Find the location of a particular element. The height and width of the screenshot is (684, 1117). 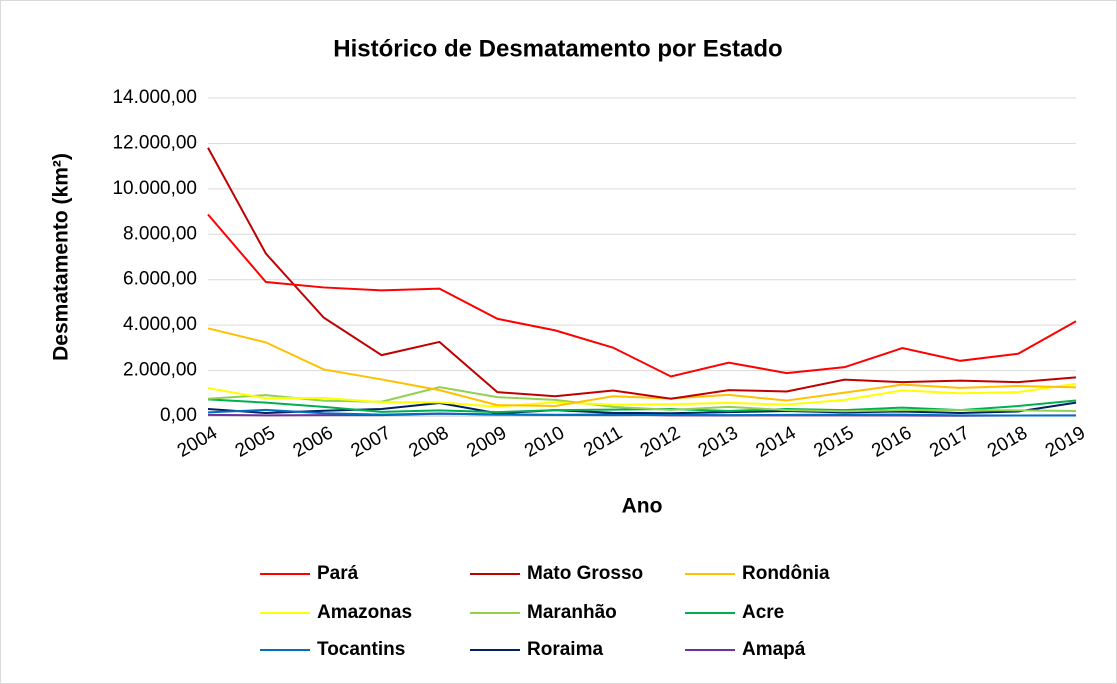

y-tick-label: 6.000,00 is located at coordinates (160, 279).